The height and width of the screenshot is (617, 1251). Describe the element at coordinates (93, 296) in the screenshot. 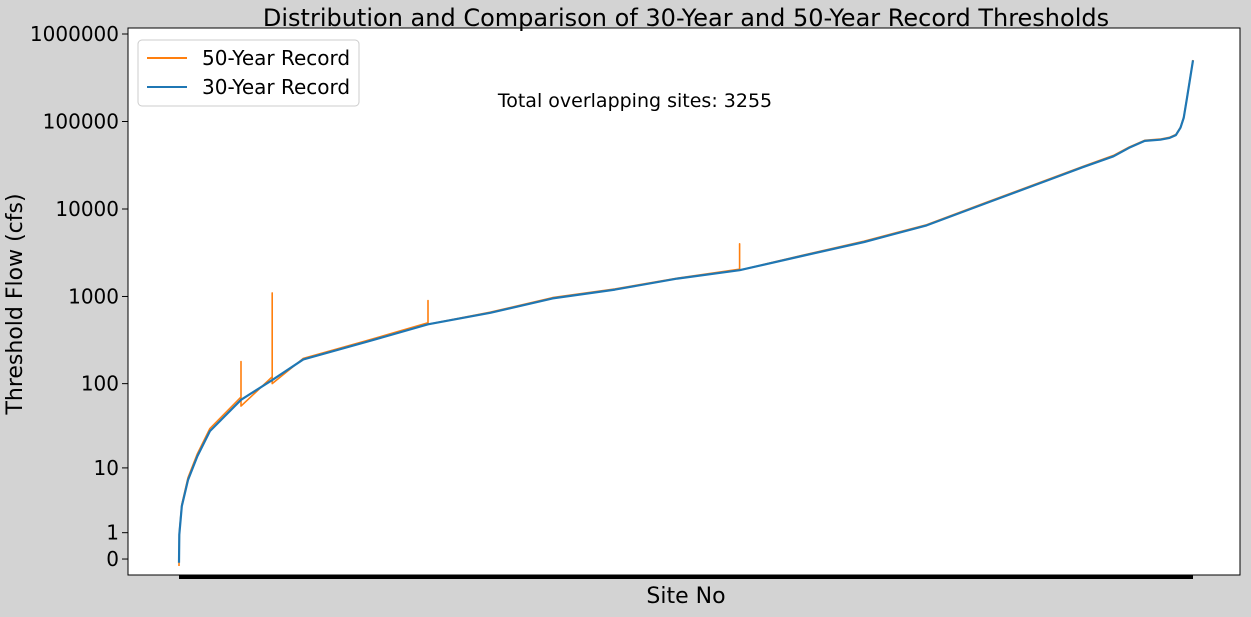

I see `y-tick-label: 1000` at that location.